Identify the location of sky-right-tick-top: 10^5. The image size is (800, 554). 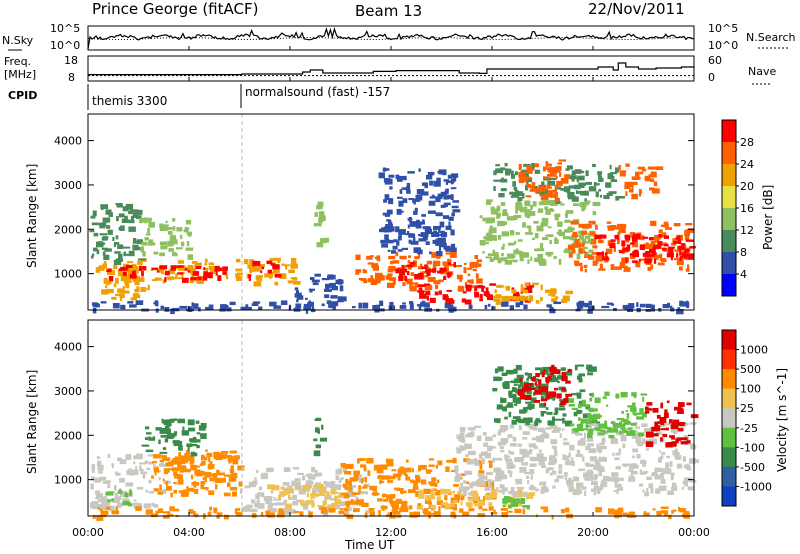
(723, 28).